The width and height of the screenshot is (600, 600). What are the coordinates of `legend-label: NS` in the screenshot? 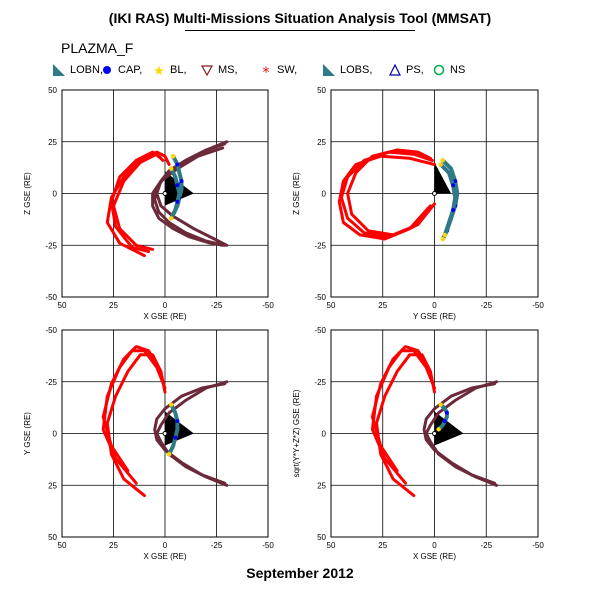 It's located at (458, 70).